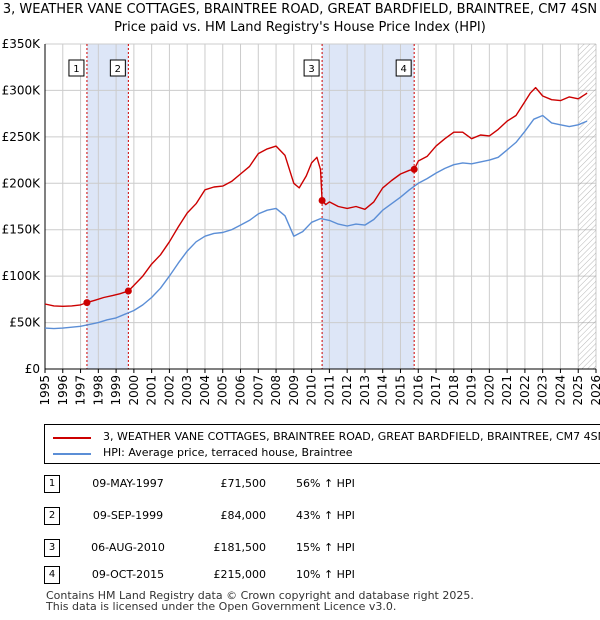  I want to click on x-tick-label: 1995, so click(45, 390).